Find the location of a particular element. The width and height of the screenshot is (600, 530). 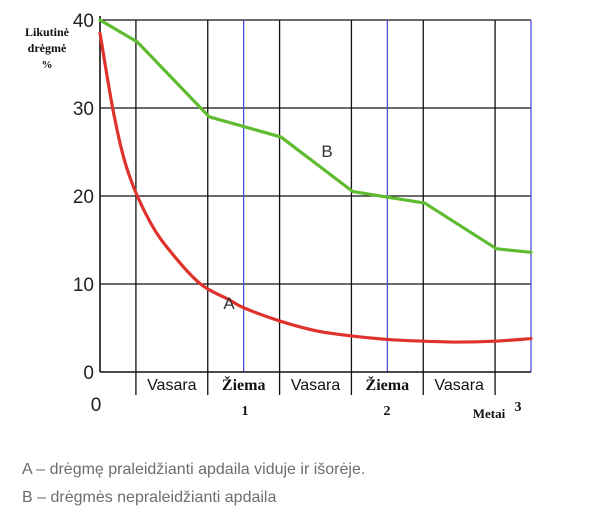

series-label-a: A is located at coordinates (229, 303).